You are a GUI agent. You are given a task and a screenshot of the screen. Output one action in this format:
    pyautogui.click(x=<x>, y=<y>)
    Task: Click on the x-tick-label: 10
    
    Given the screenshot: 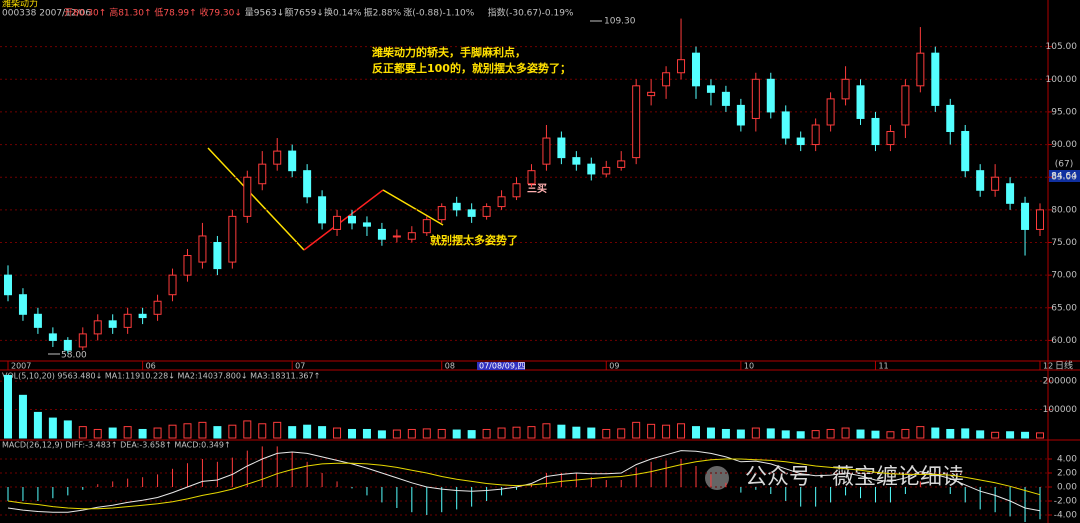 What is the action you would take?
    pyautogui.click(x=749, y=366)
    